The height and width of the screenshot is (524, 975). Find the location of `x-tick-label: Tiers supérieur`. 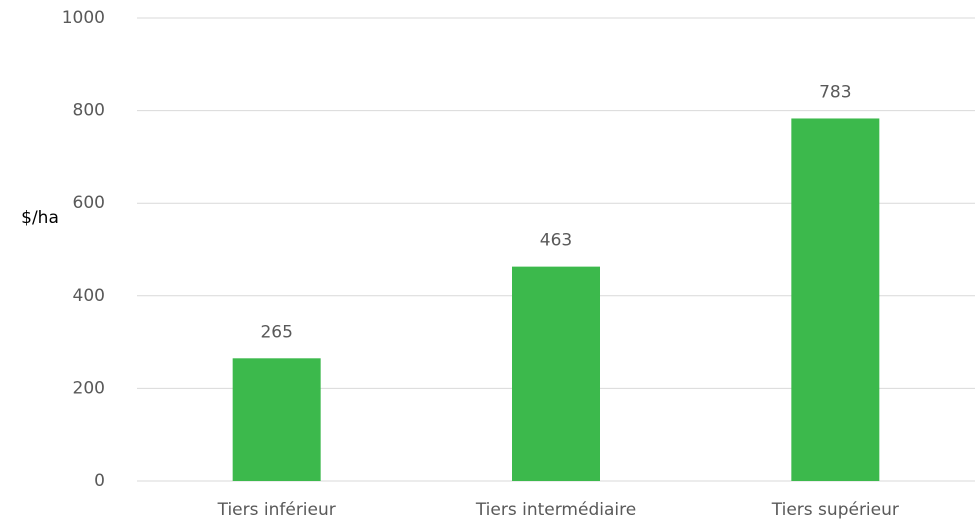

x-tick-label: Tiers supérieur is located at coordinates (835, 510).